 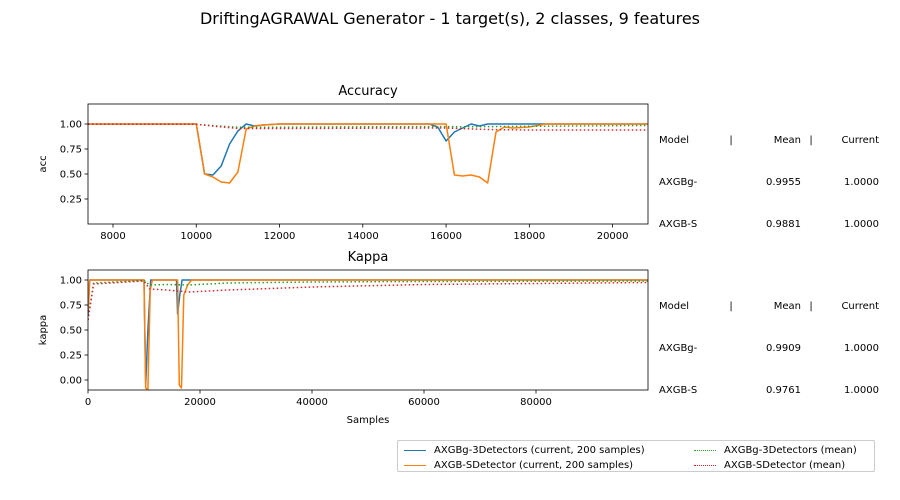 What do you see at coordinates (539, 450) in the screenshot?
I see `legend-label: AXGBg-3Detectors (current, 200 samples)` at bounding box center [539, 450].